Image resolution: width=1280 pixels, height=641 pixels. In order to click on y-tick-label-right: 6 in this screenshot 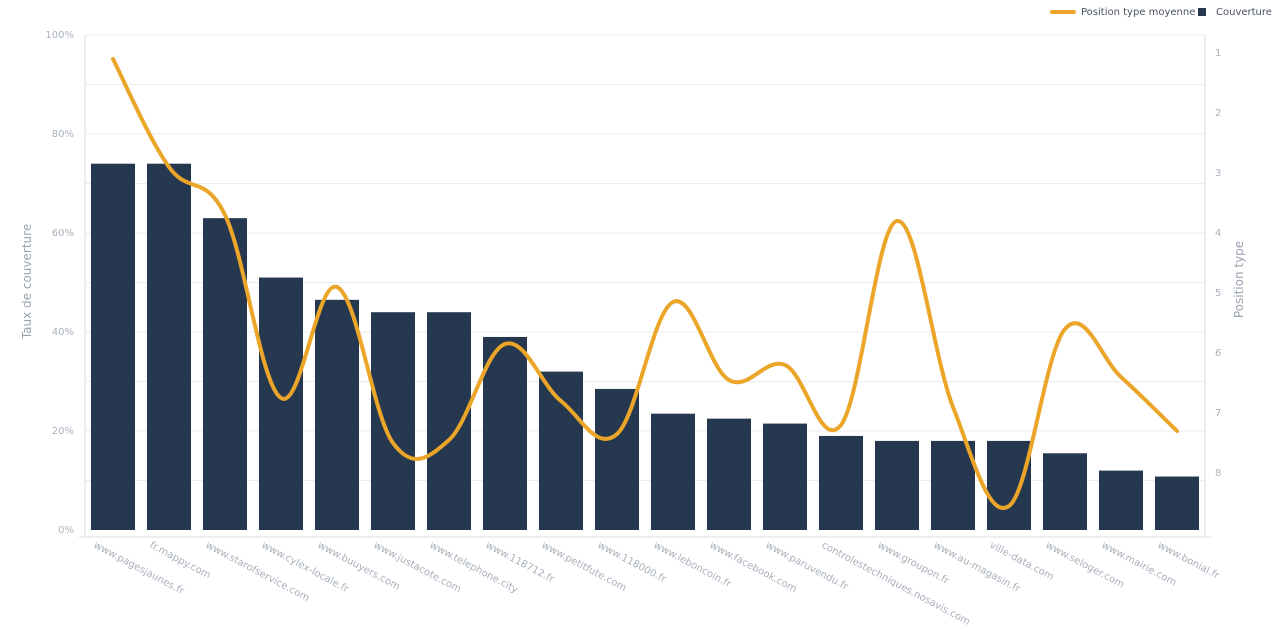, I will do `click(1218, 353)`.